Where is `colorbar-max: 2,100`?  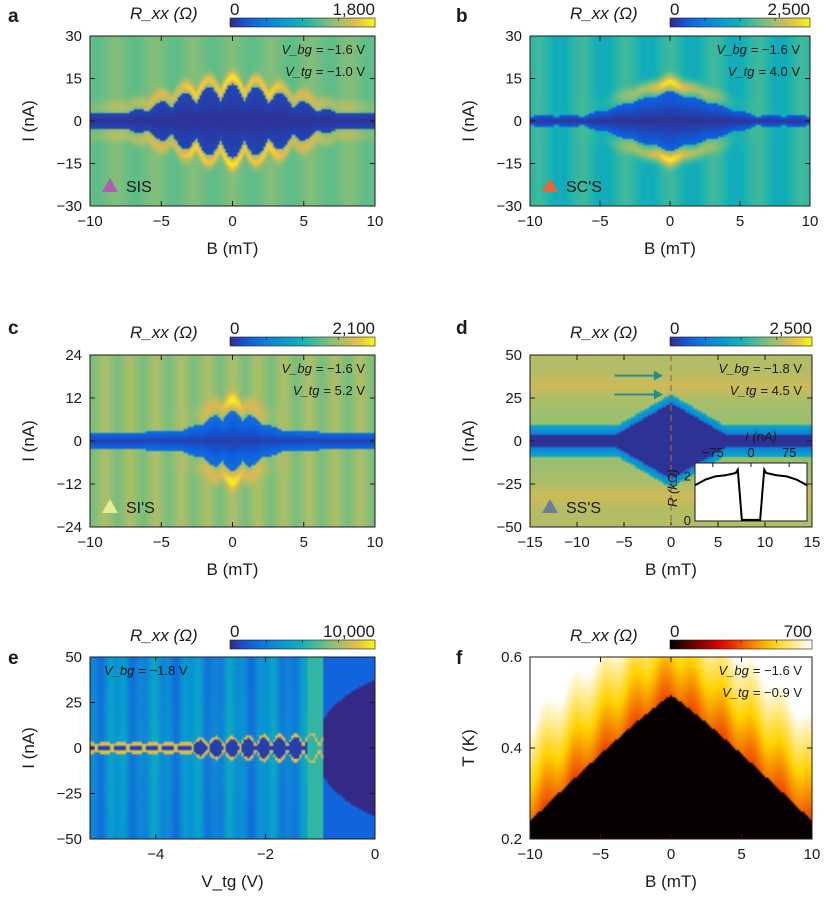
colorbar-max: 2,100 is located at coordinates (353, 328).